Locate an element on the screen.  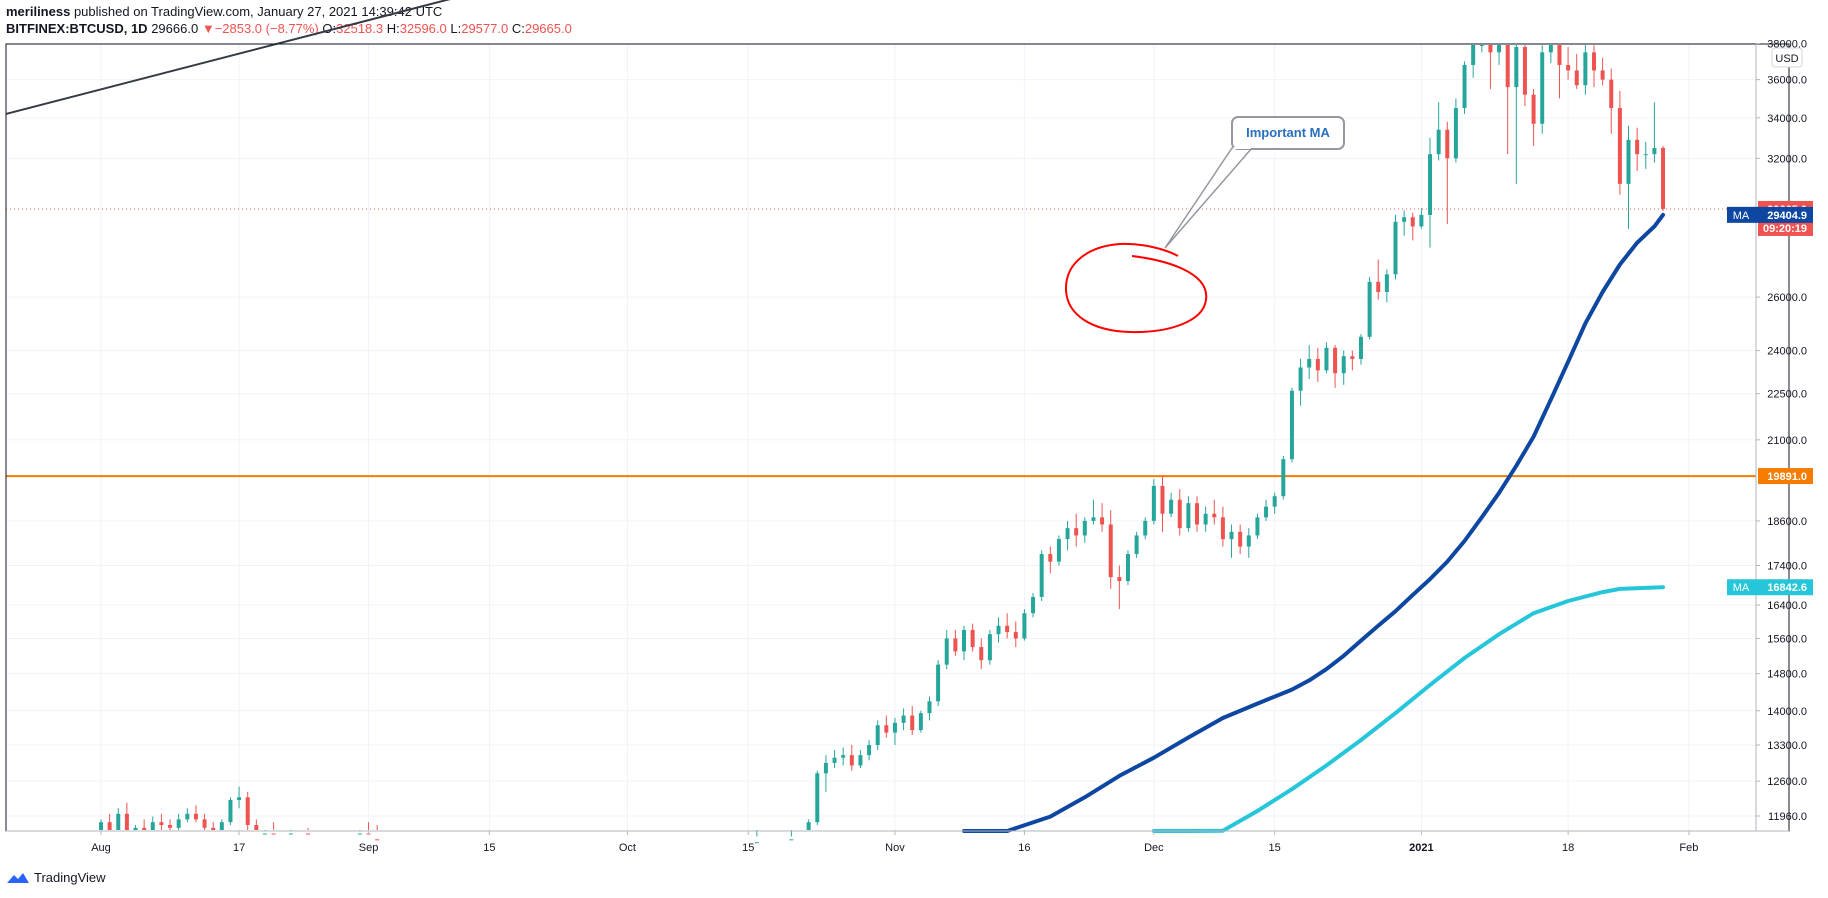
x-tick-label: Feb is located at coordinates (1688, 848).